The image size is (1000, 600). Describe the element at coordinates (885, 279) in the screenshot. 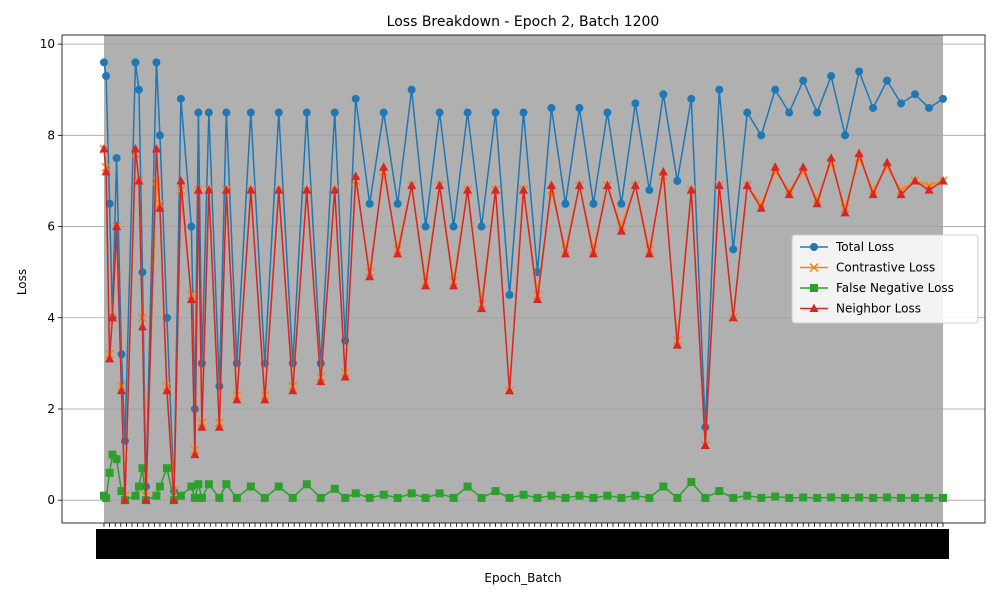

I see `legend-box` at that location.